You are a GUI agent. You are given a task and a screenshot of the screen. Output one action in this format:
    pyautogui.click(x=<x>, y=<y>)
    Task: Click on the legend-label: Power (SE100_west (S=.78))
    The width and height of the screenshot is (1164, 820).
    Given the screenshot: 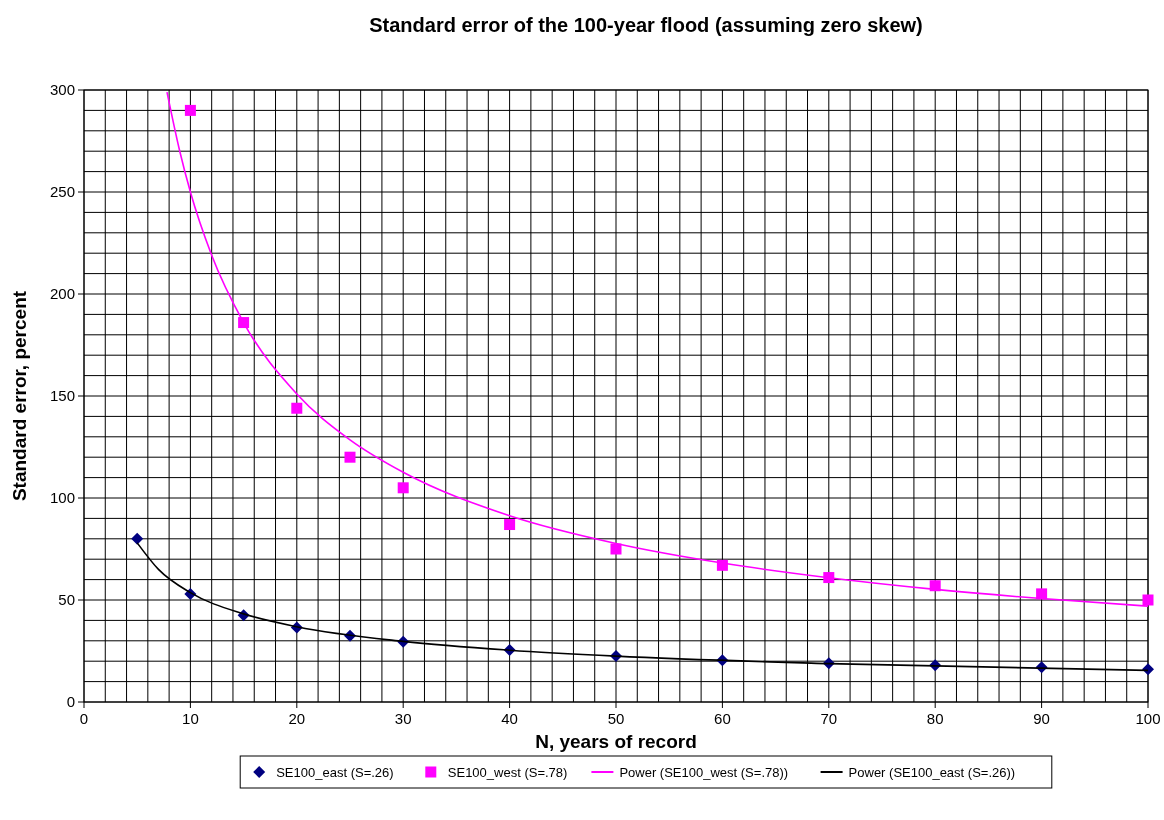 What is the action you would take?
    pyautogui.click(x=704, y=772)
    